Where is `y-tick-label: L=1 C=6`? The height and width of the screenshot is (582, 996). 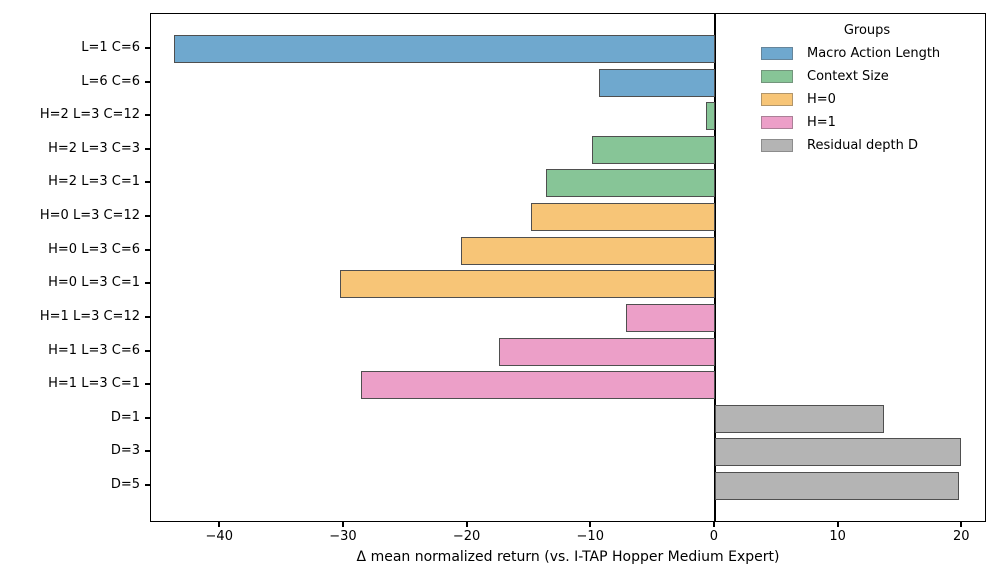
y-tick-label: L=1 C=6 is located at coordinates (110, 47).